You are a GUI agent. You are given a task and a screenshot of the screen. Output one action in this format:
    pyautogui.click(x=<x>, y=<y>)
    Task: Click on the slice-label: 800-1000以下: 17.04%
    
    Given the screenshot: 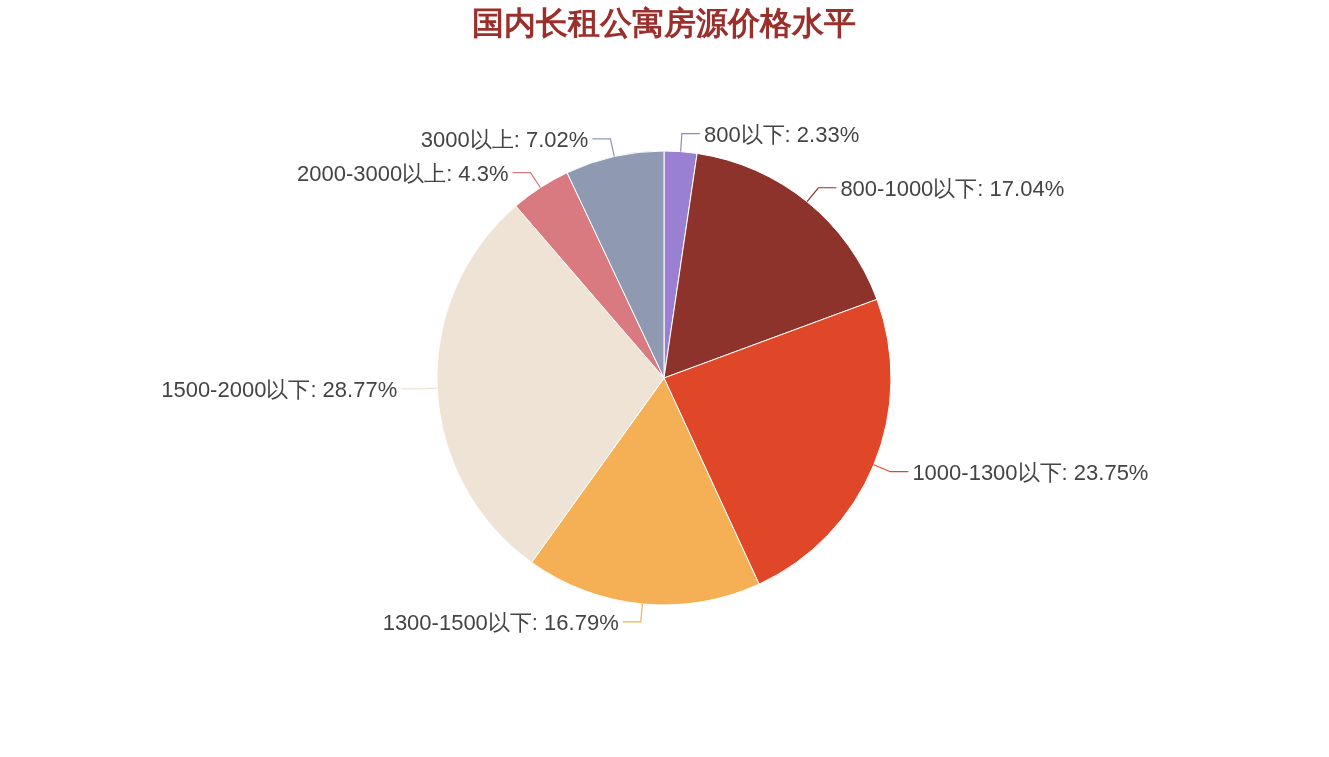 What is the action you would take?
    pyautogui.click(x=952, y=188)
    